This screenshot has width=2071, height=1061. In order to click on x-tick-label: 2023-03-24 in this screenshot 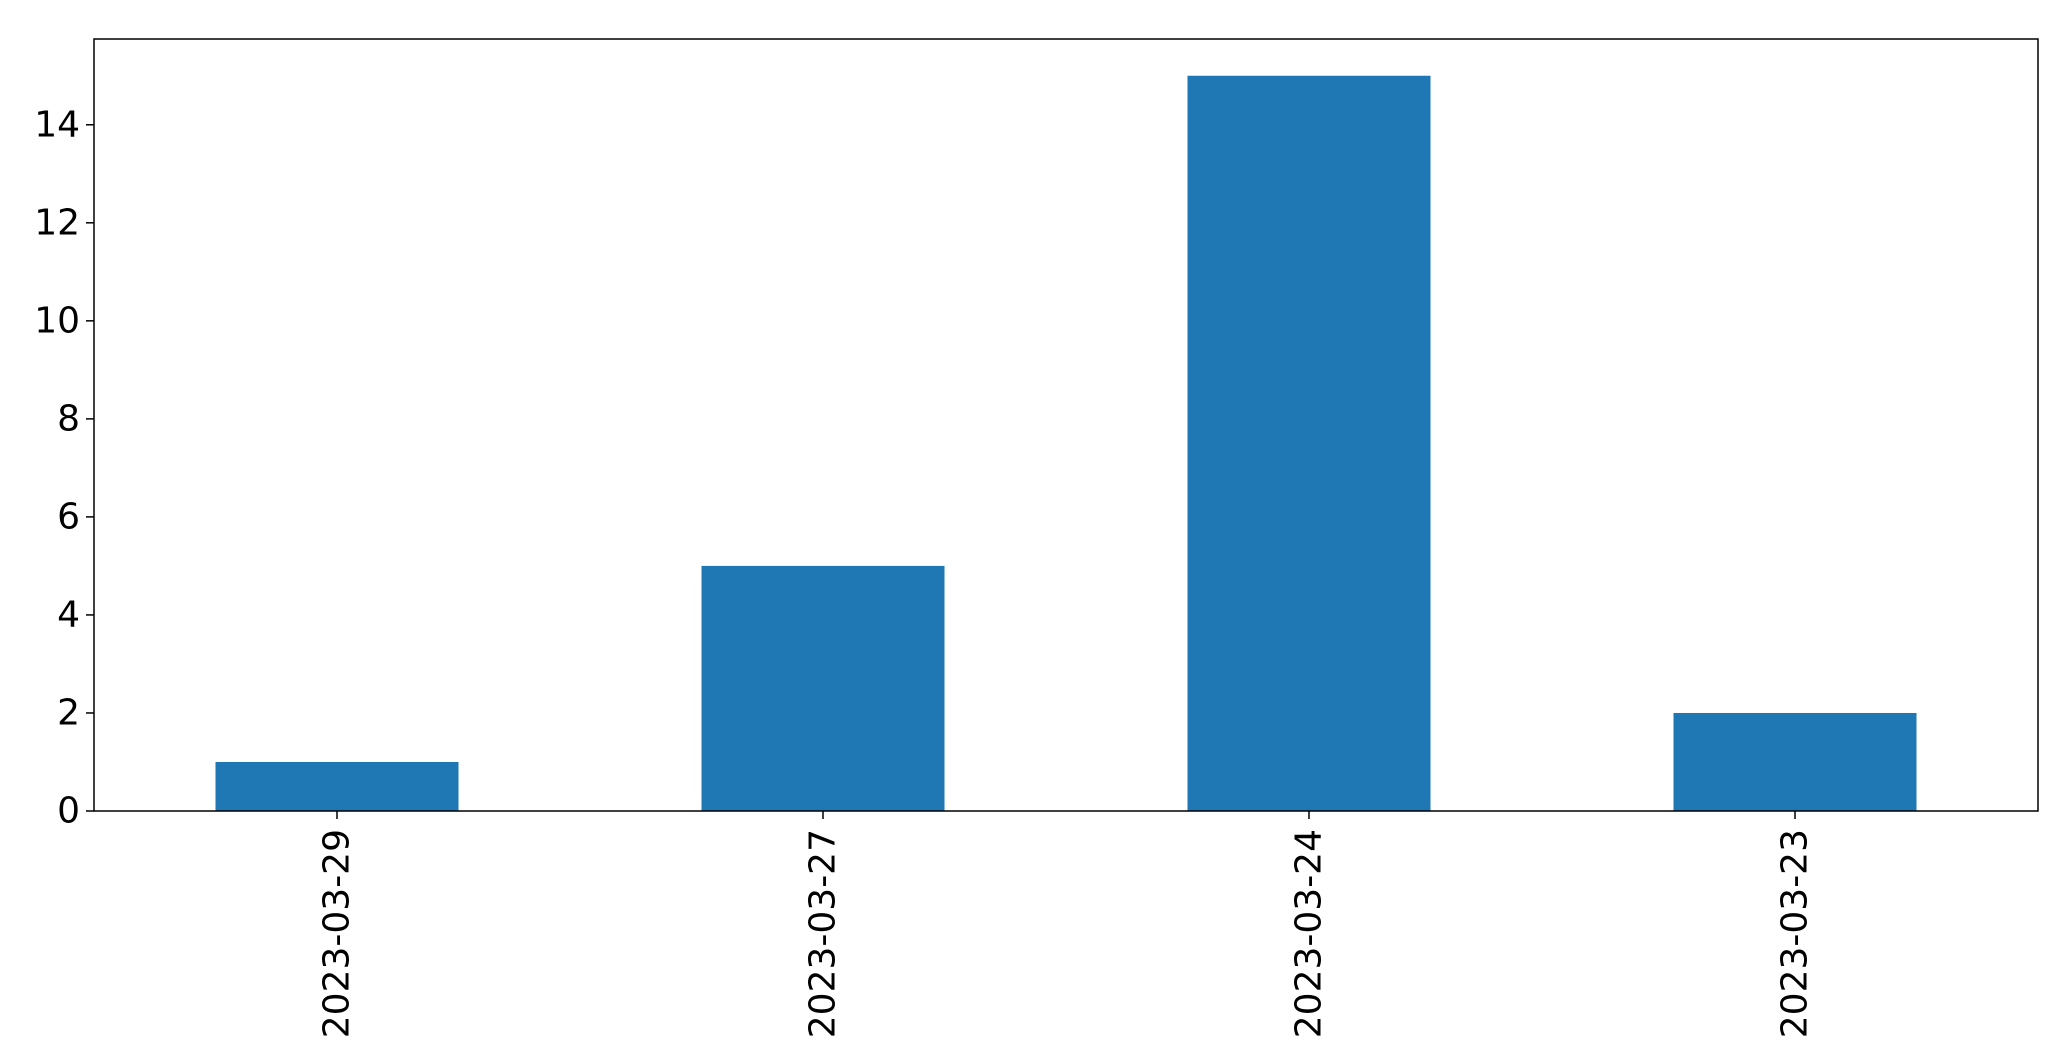, I will do `click(1309, 933)`.